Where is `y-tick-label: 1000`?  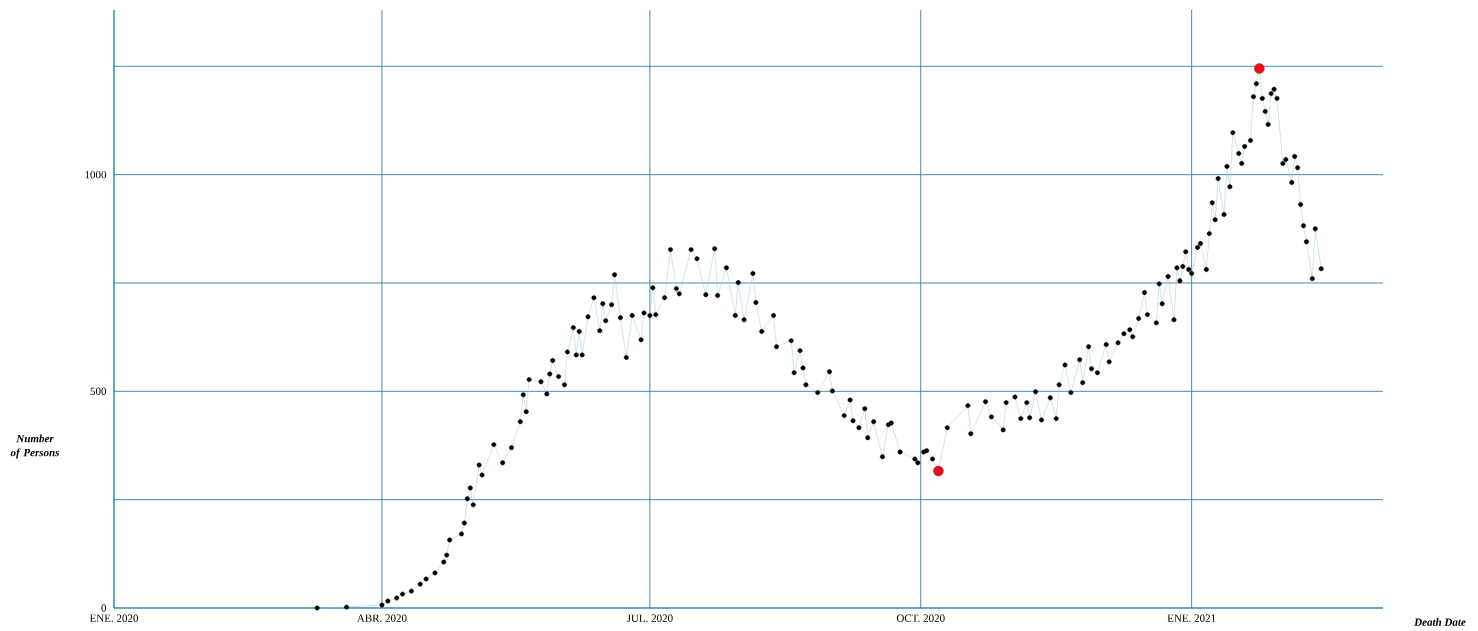 y-tick-label: 1000 is located at coordinates (96, 174).